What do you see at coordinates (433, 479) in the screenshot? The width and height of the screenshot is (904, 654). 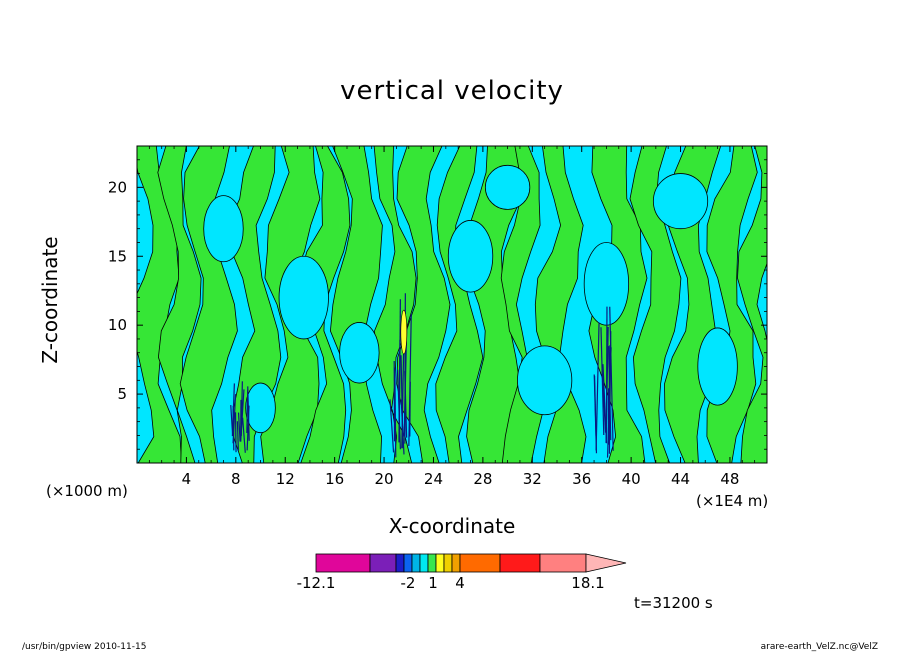 I see `x-tick-label: 24` at bounding box center [433, 479].